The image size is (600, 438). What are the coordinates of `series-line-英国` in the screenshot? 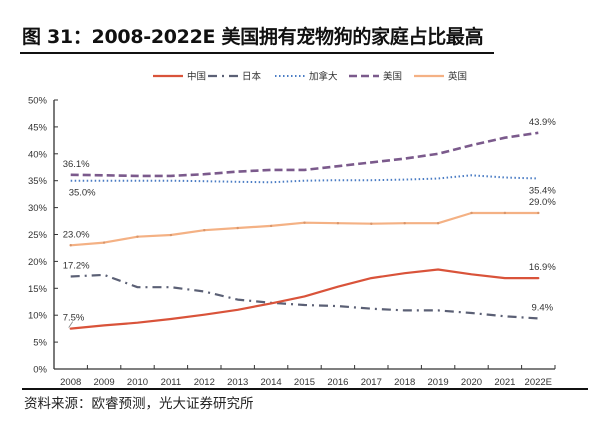 It's located at (304, 229).